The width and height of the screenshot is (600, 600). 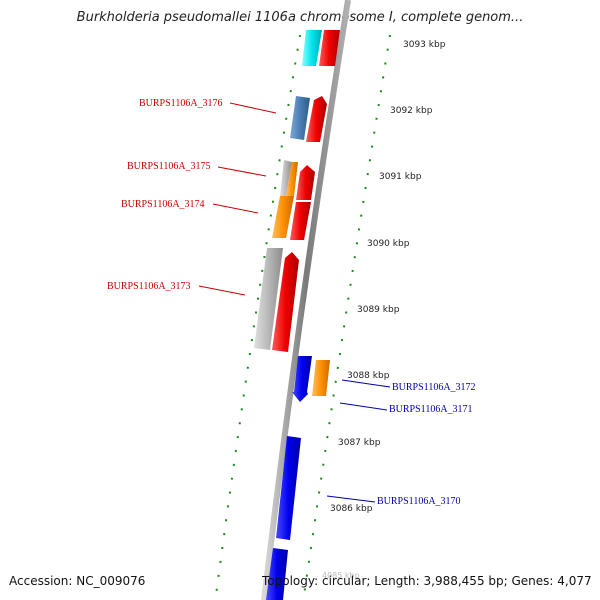 What do you see at coordinates (419, 501) in the screenshot?
I see `gene-label-3170: BURPS1106A_3170` at bounding box center [419, 501].